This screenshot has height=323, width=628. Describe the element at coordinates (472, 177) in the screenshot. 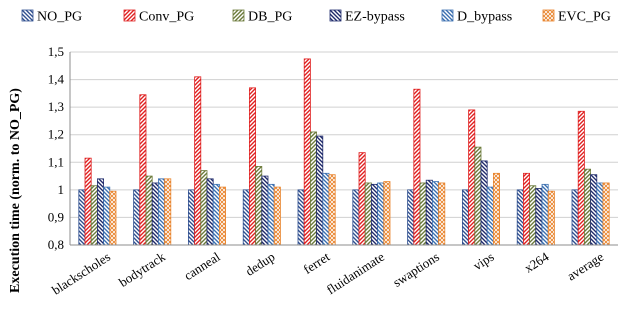

I see `bar-conv-pg-vips` at that location.